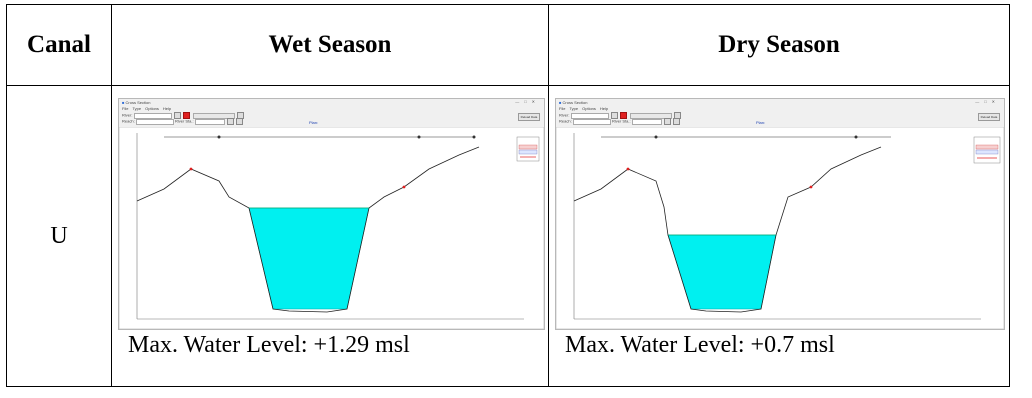 Image resolution: width=1032 pixels, height=398 pixels. What do you see at coordinates (330, 45) in the screenshot?
I see `header-wet-season: Wet Season` at bounding box center [330, 45].